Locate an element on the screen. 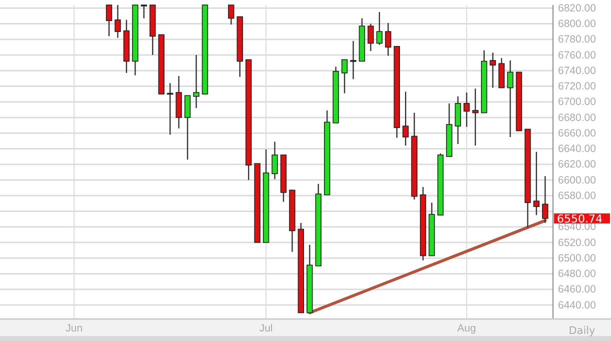 Image resolution: width=611 pixels, height=341 pixels. y-tick-label: 6460.00 is located at coordinates (577, 290).